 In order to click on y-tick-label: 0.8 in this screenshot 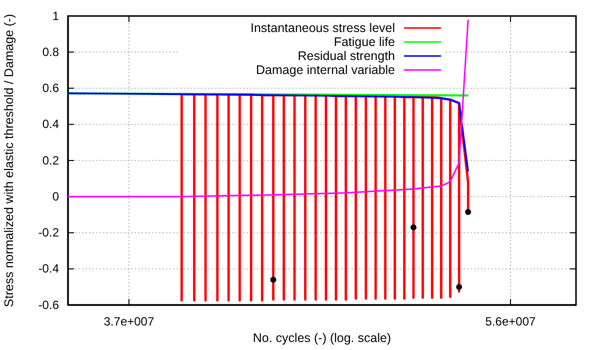, I will do `click(51, 51)`.